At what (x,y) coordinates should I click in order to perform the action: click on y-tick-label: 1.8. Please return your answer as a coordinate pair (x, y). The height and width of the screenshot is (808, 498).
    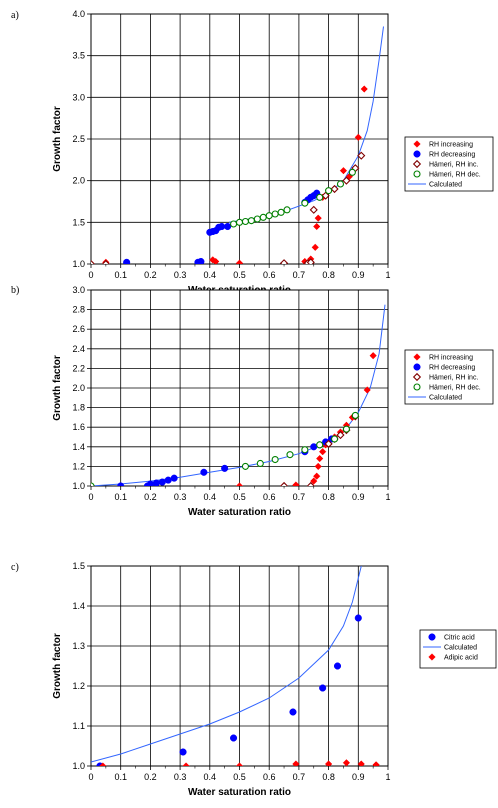
    Looking at the image, I should click on (78, 408).